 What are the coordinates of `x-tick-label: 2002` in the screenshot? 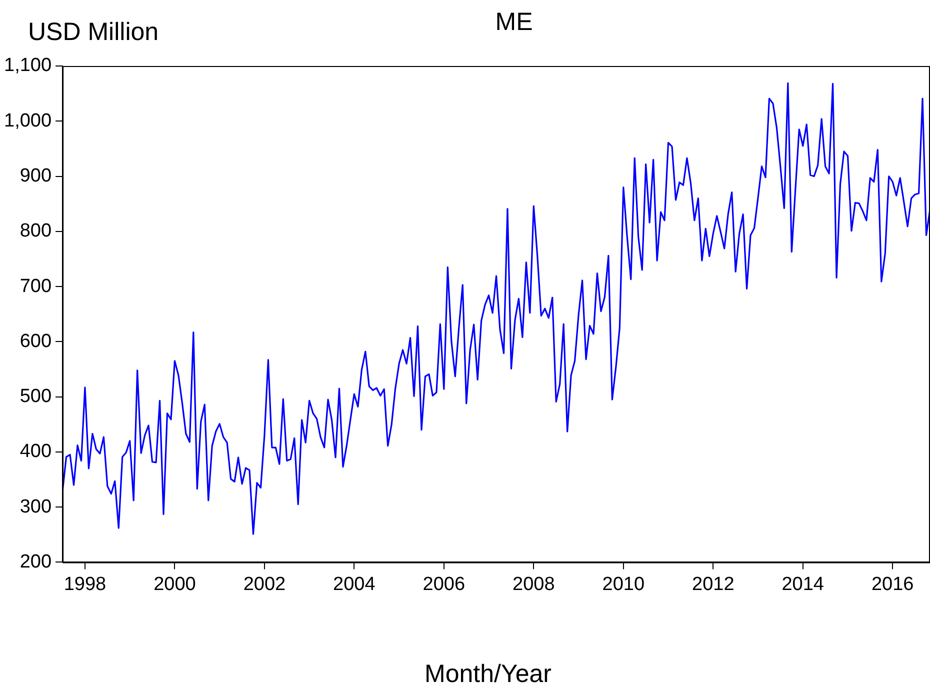 It's located at (264, 584).